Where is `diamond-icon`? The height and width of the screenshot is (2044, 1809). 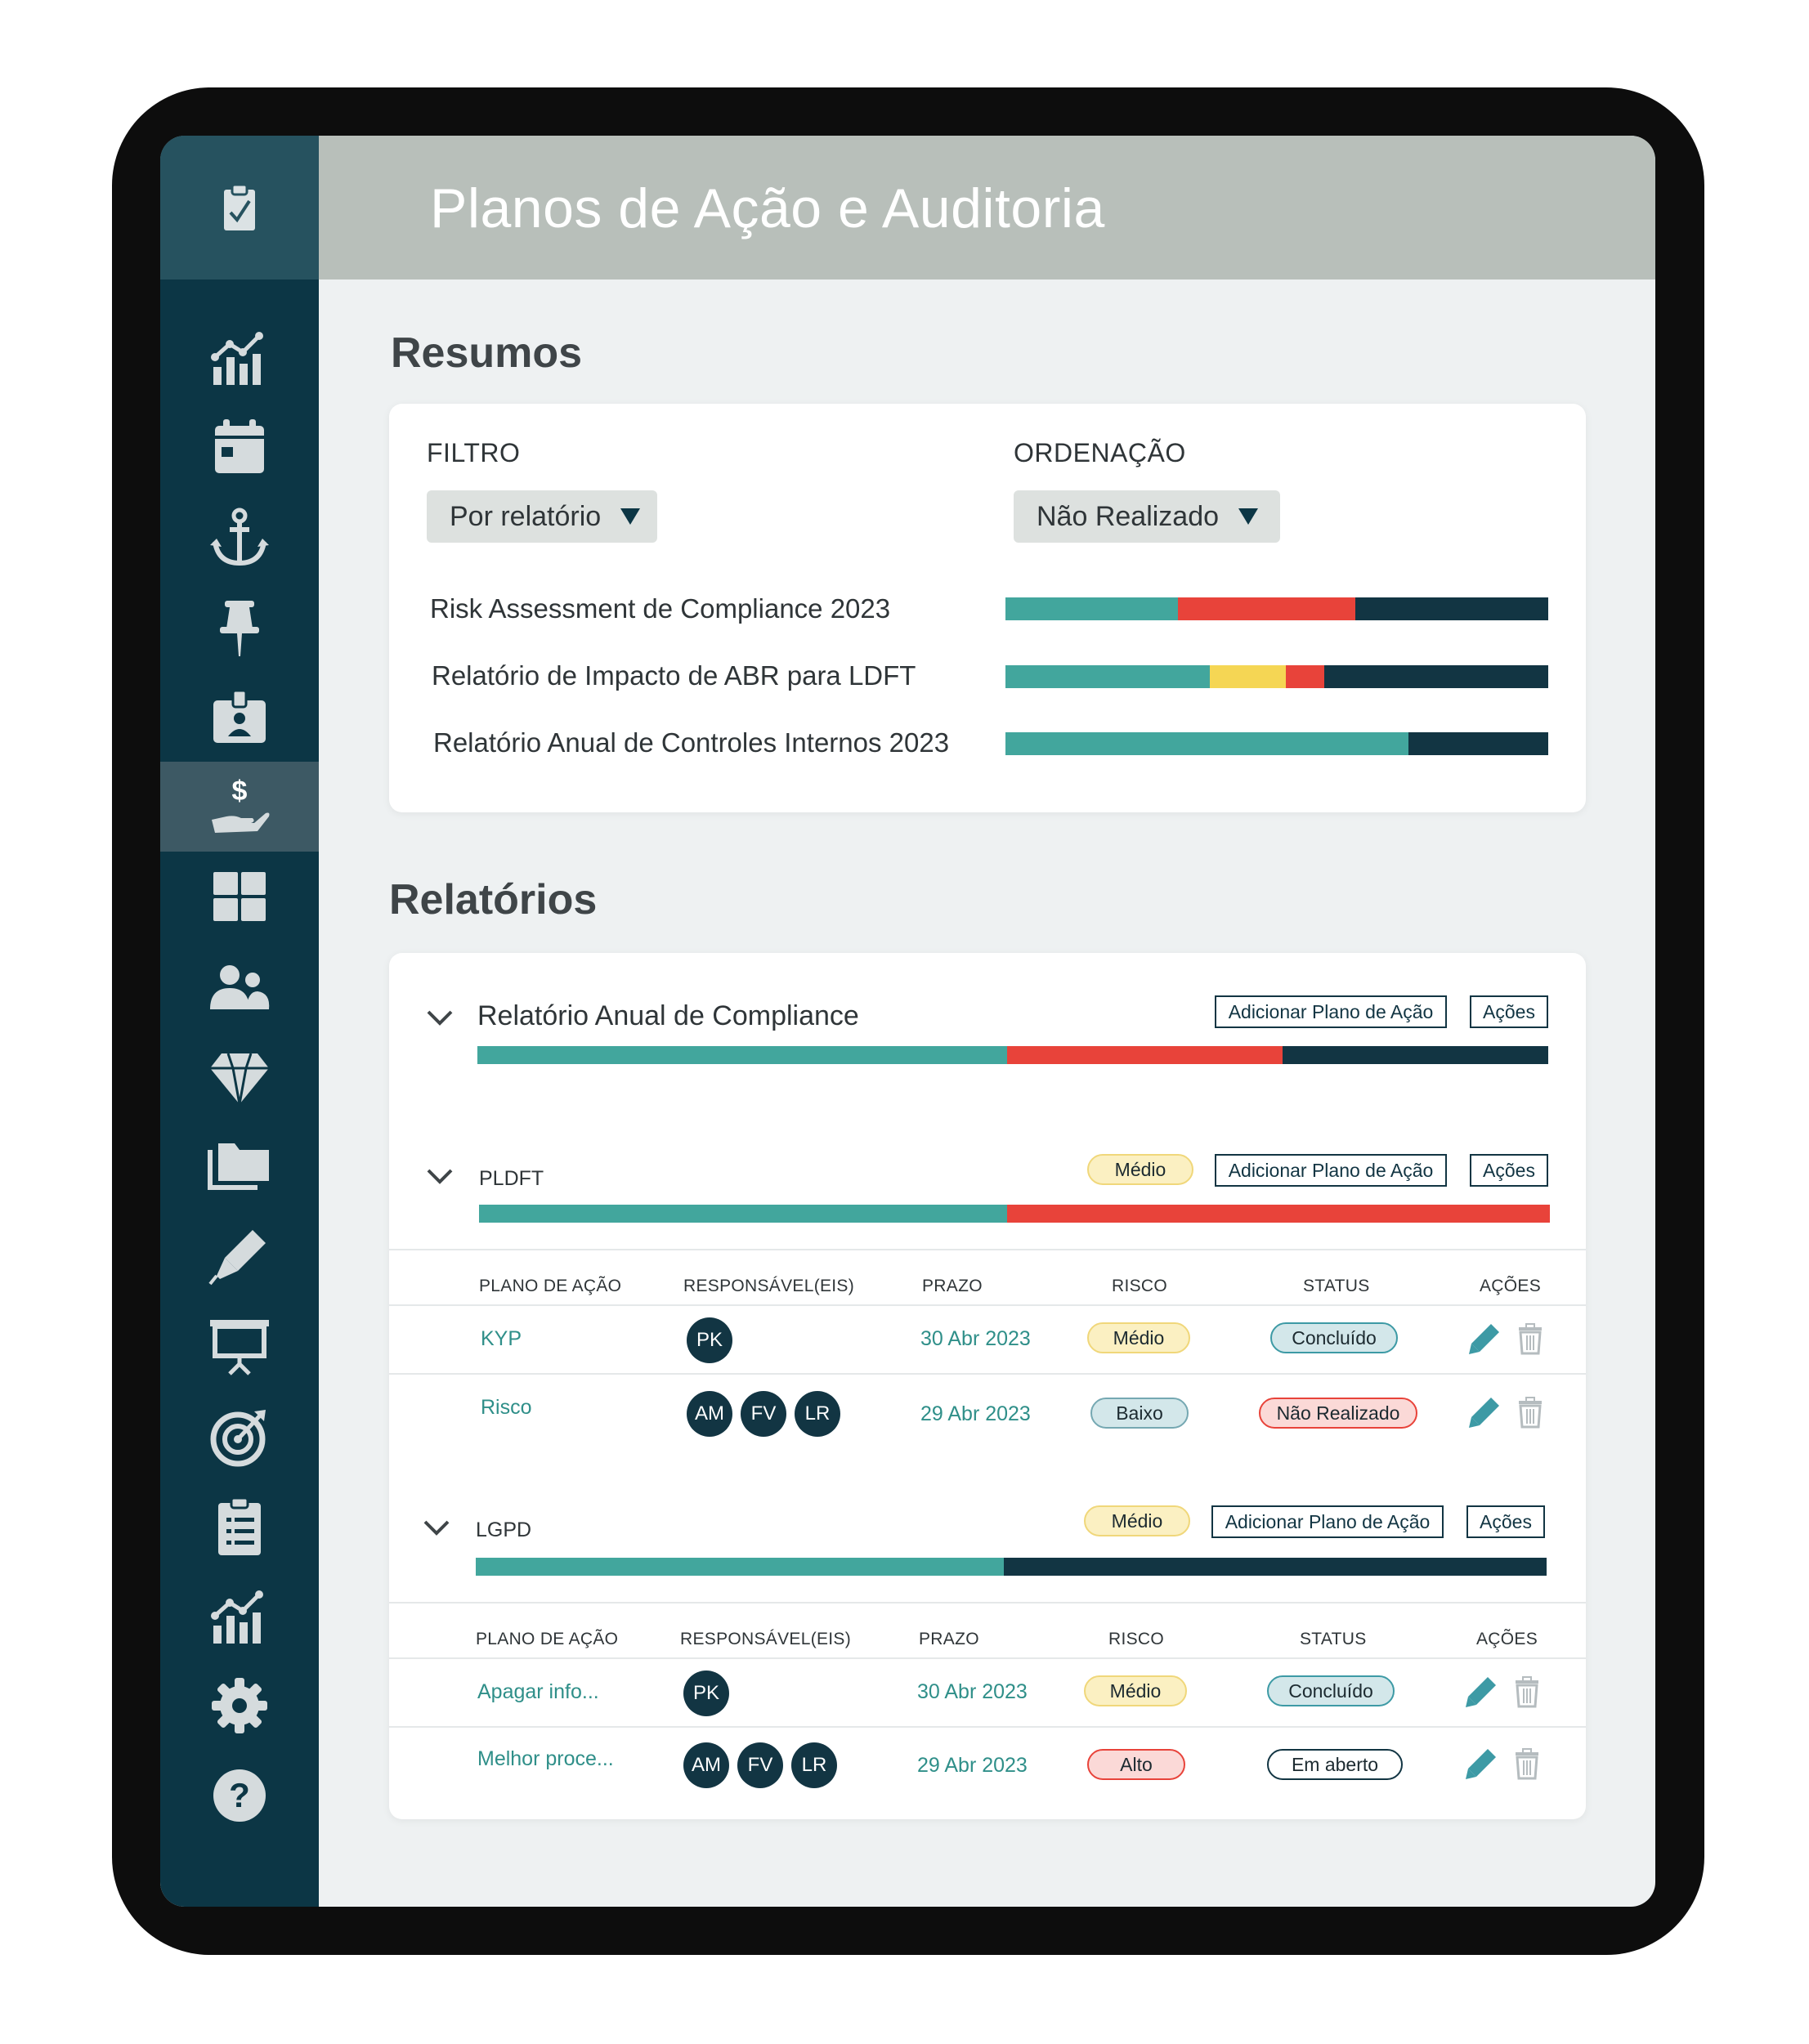
diamond-icon is located at coordinates (240, 1079).